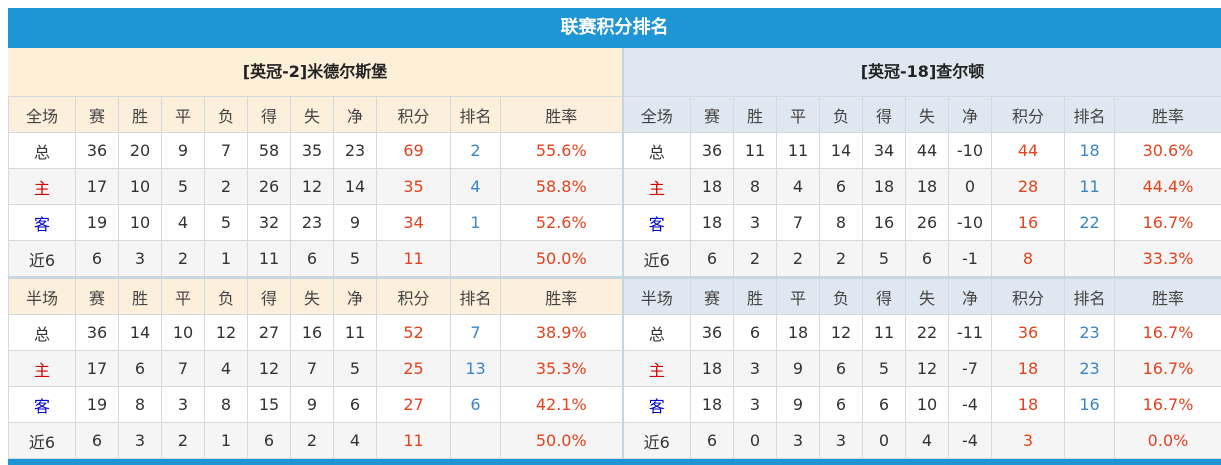 The width and height of the screenshot is (1221, 465). I want to click on stat-cell: 19, so click(97, 405).